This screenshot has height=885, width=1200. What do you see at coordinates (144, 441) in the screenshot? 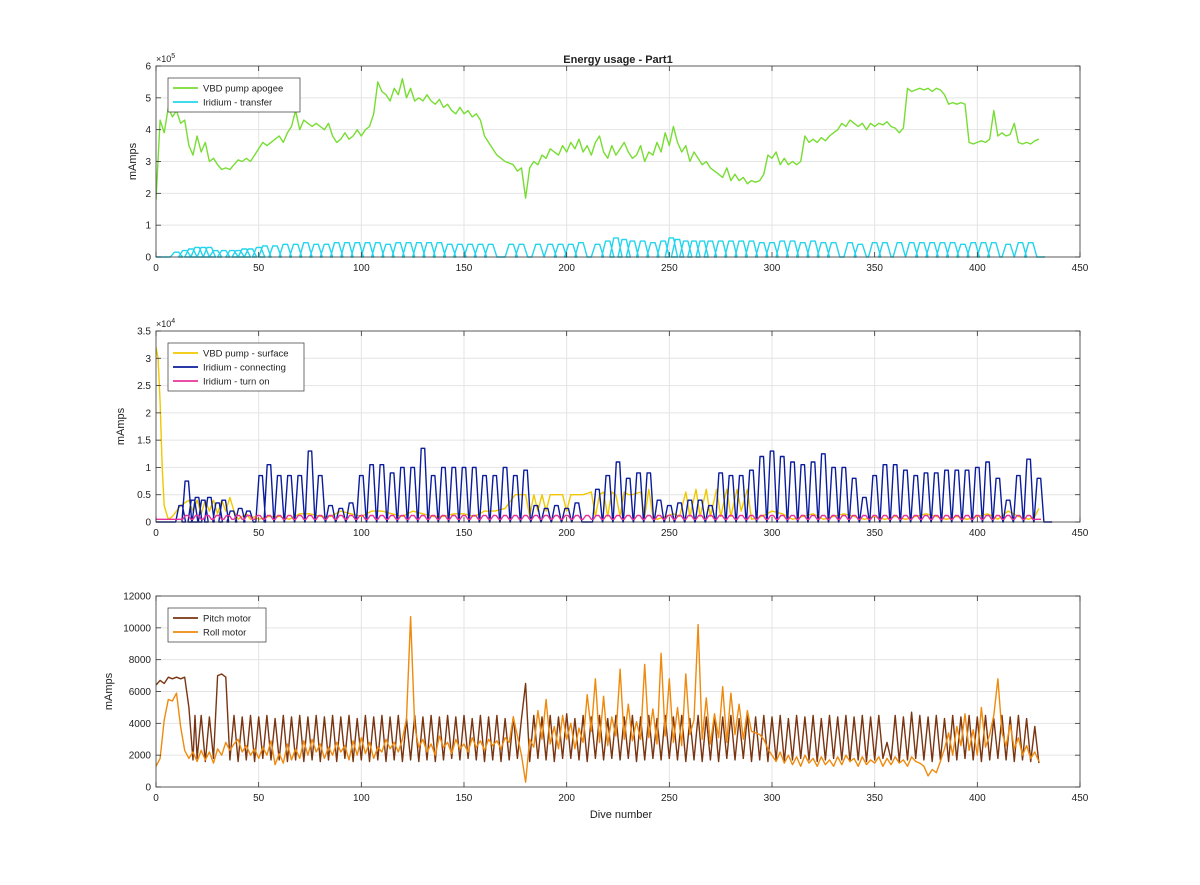
I see `y-tick-label: 1.5` at bounding box center [144, 441].